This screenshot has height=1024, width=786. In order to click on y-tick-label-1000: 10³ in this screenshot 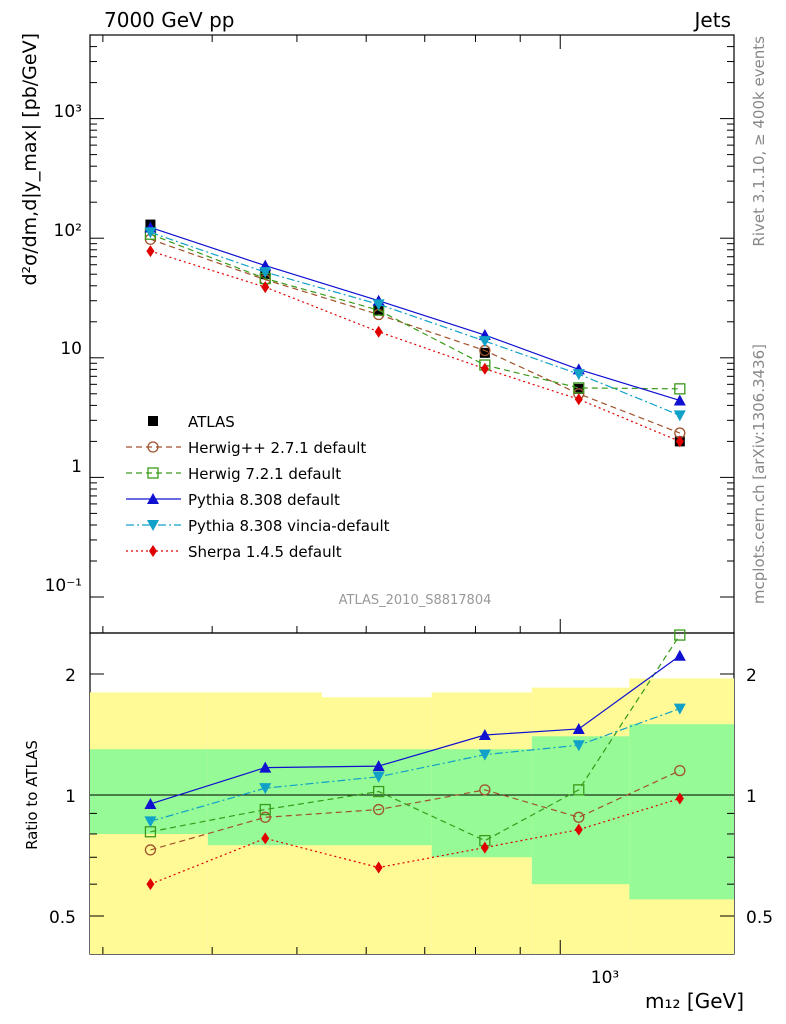, I will do `click(68, 112)`.